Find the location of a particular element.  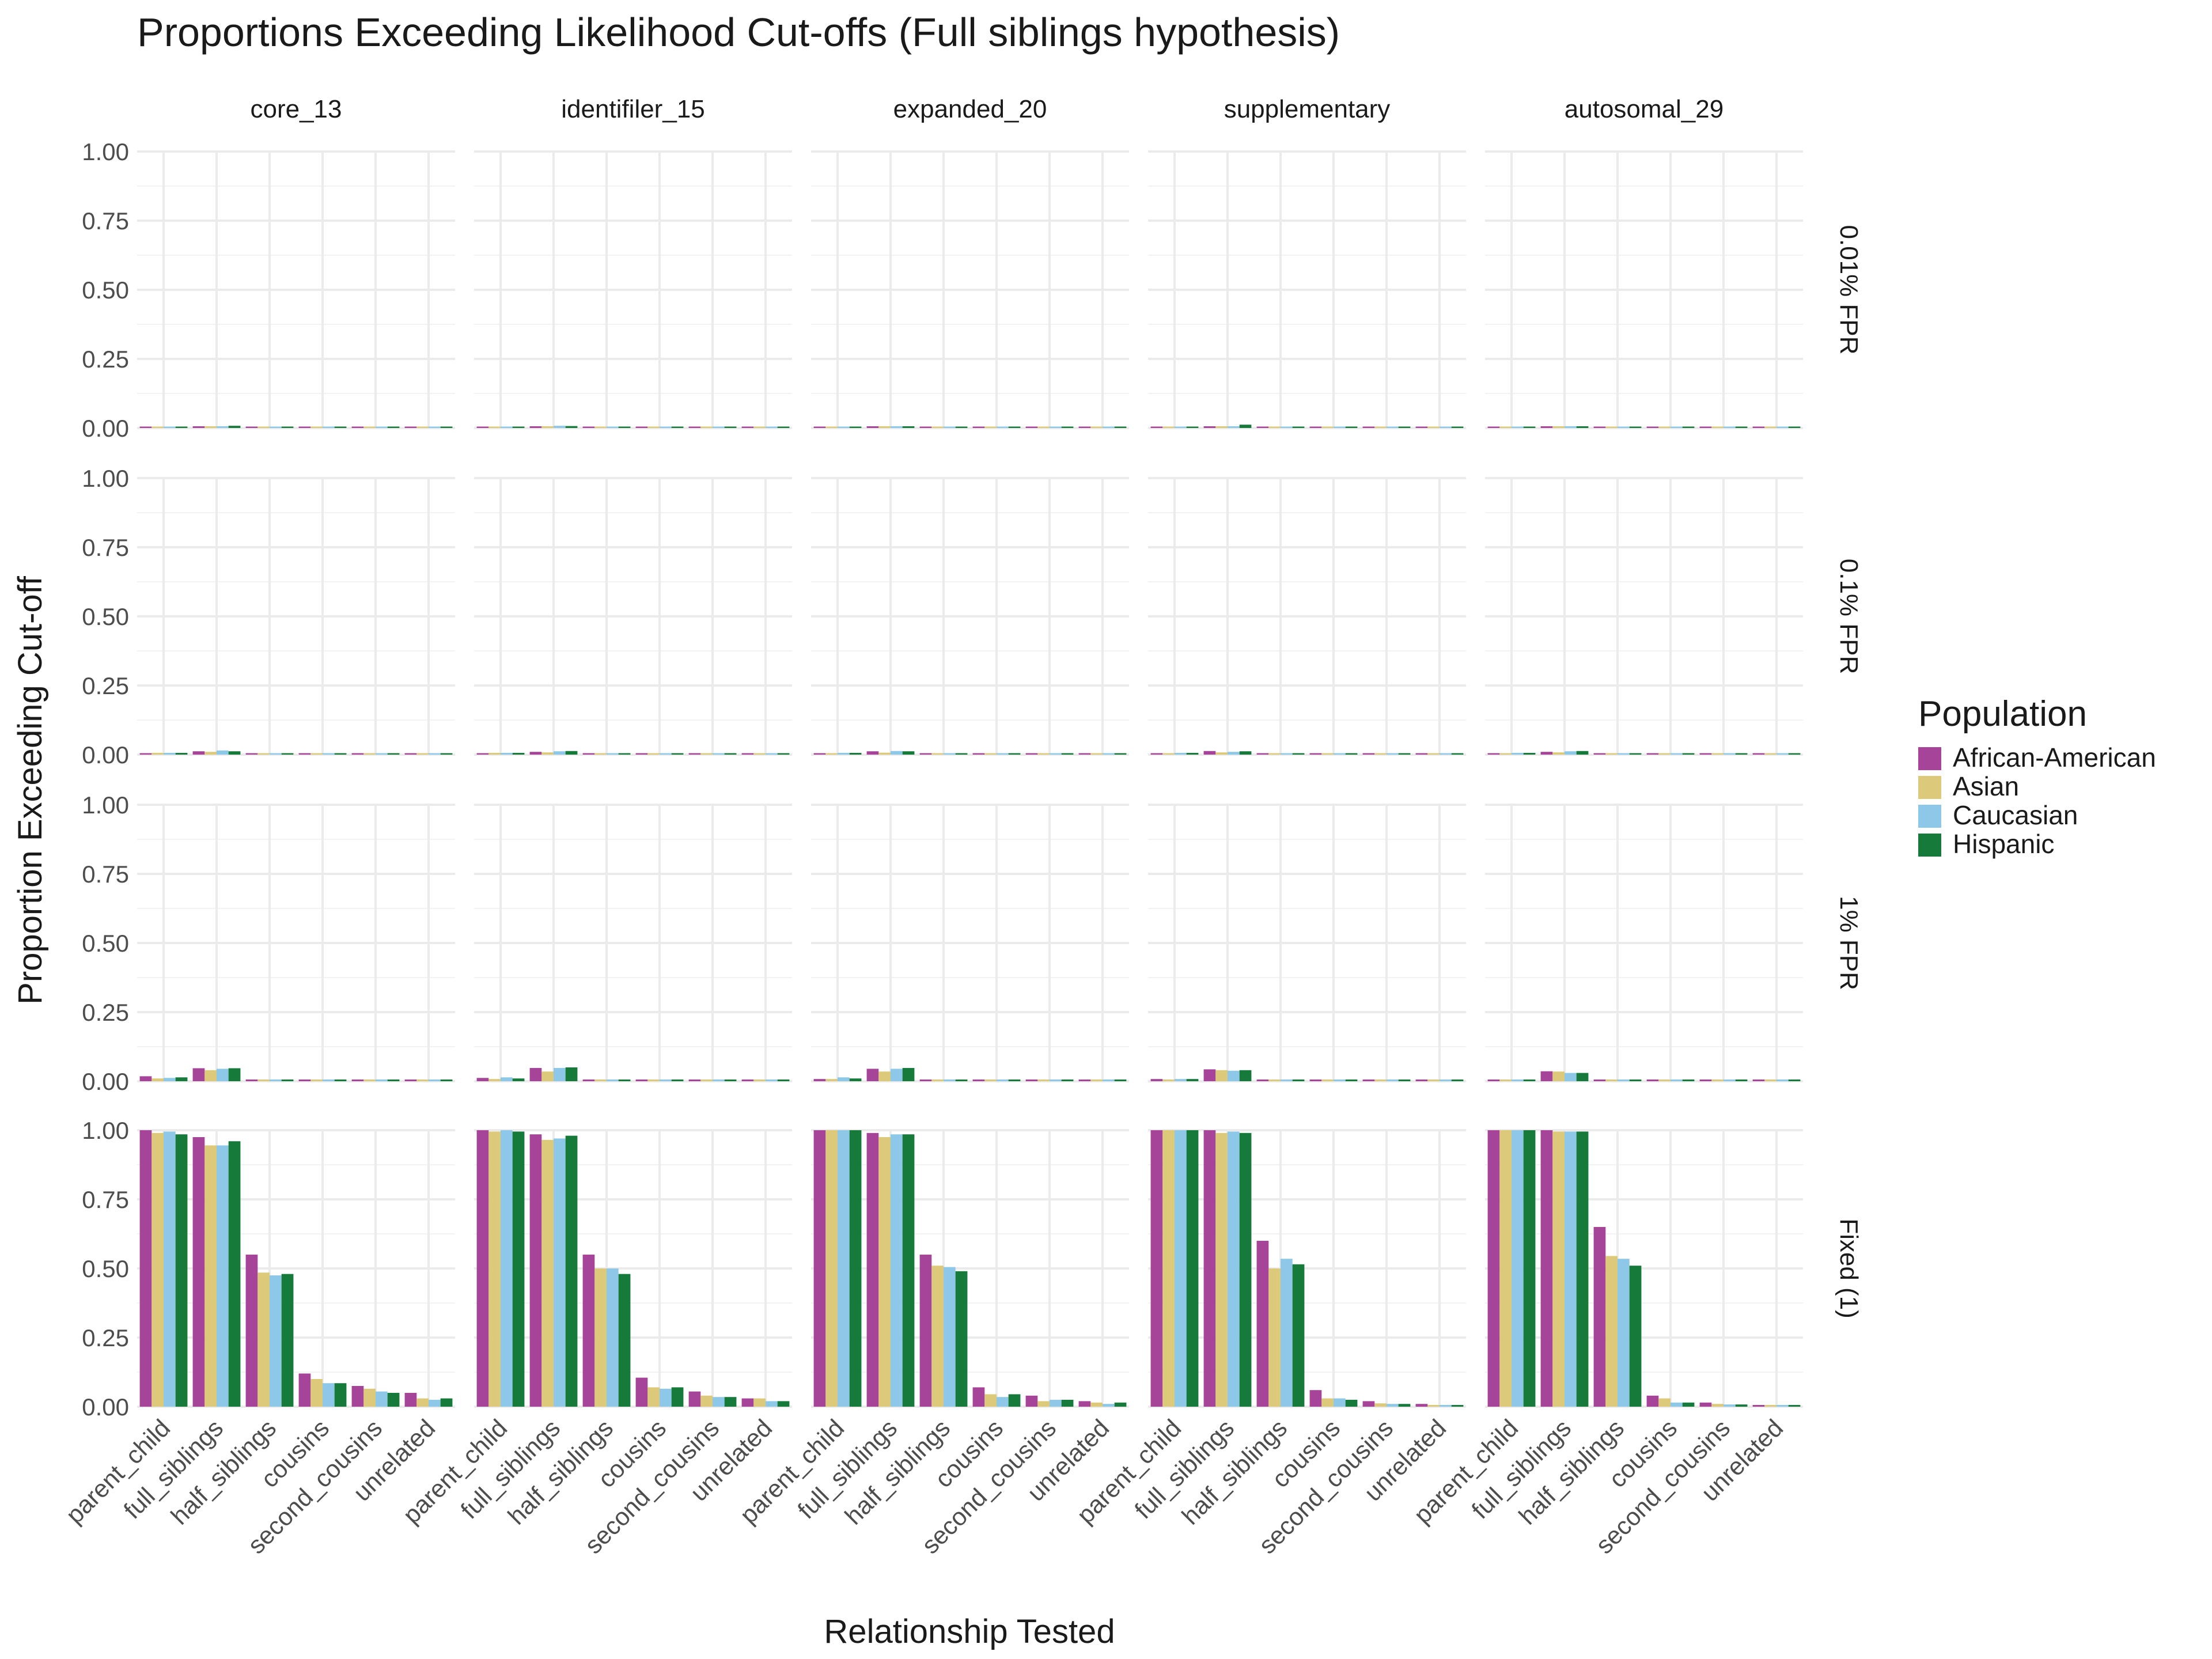

legend-swatch is located at coordinates (1929, 787).